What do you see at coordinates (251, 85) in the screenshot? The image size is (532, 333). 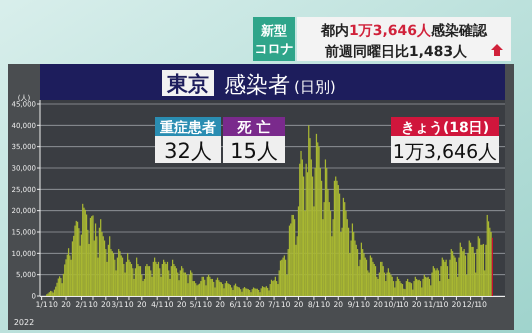 I see `chart-title: 東京 感染者 (日別)` at bounding box center [251, 85].